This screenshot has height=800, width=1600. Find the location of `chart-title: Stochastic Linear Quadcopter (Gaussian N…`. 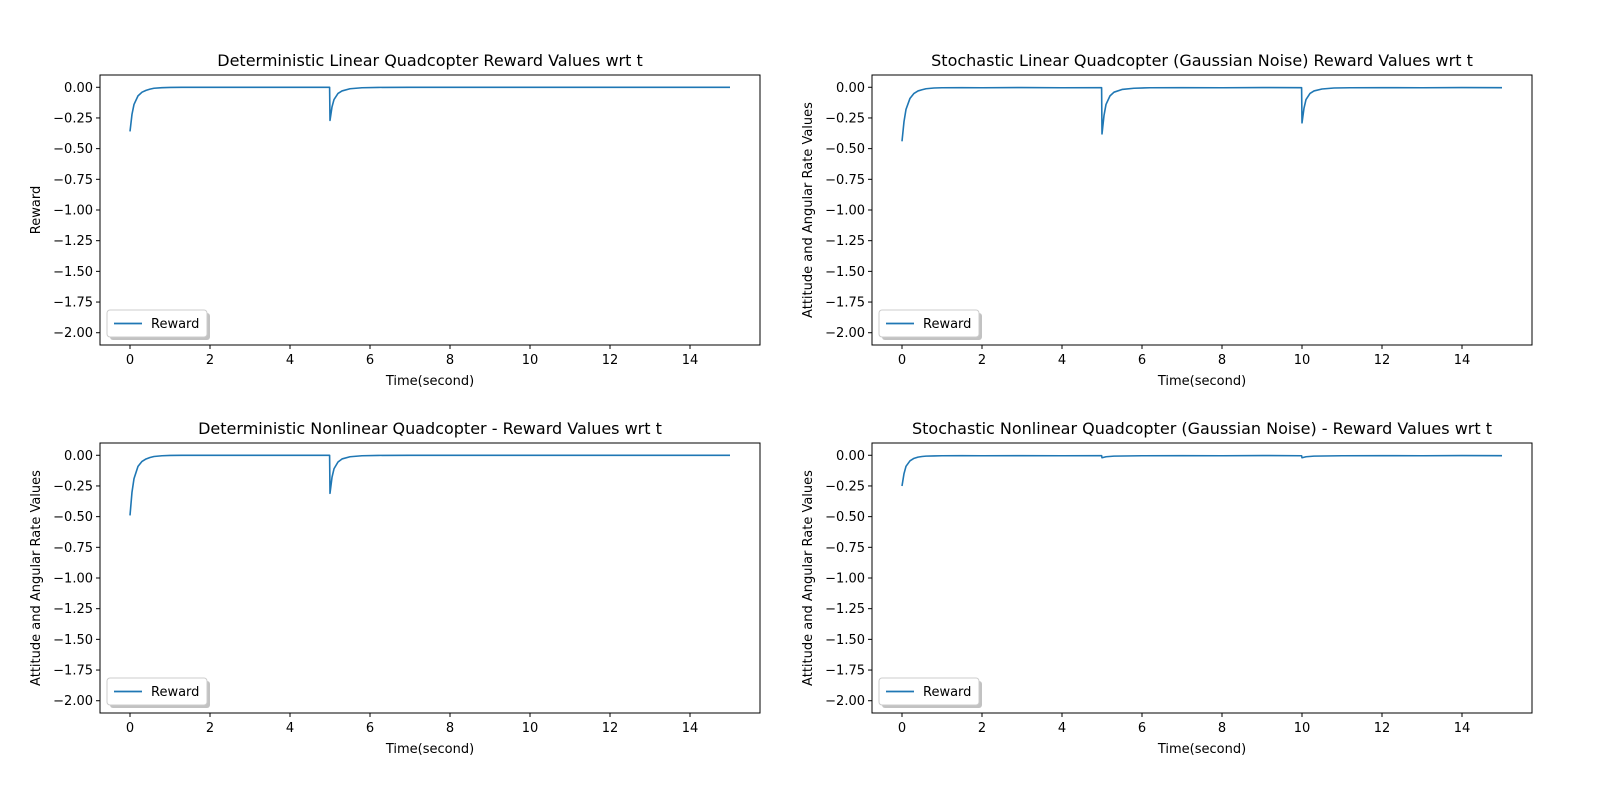

chart-title: Stochastic Linear Quadcopter (Gaussian N… is located at coordinates (1202, 60).